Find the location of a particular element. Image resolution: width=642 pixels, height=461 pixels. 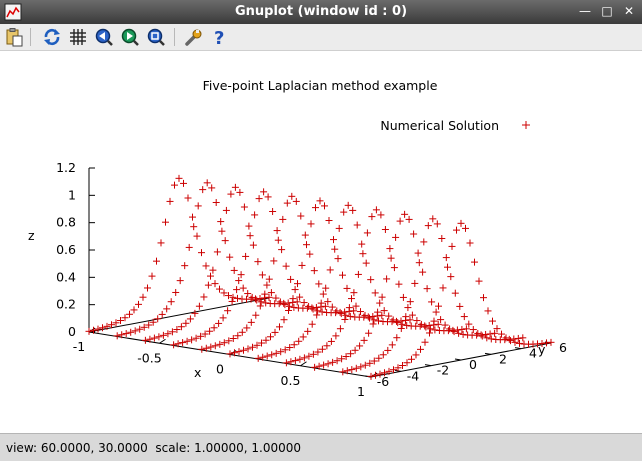

y-tick-label: 6 is located at coordinates (563, 347).